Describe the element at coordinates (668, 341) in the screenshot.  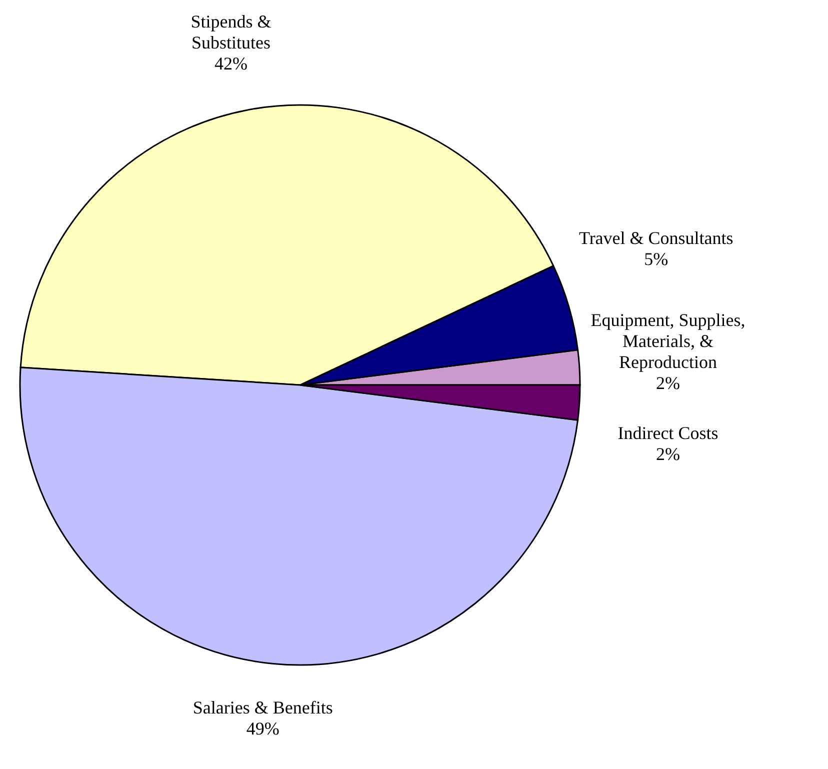
I see `slice-label: Equipment, Supplies, Materials, & Reproduction` at that location.